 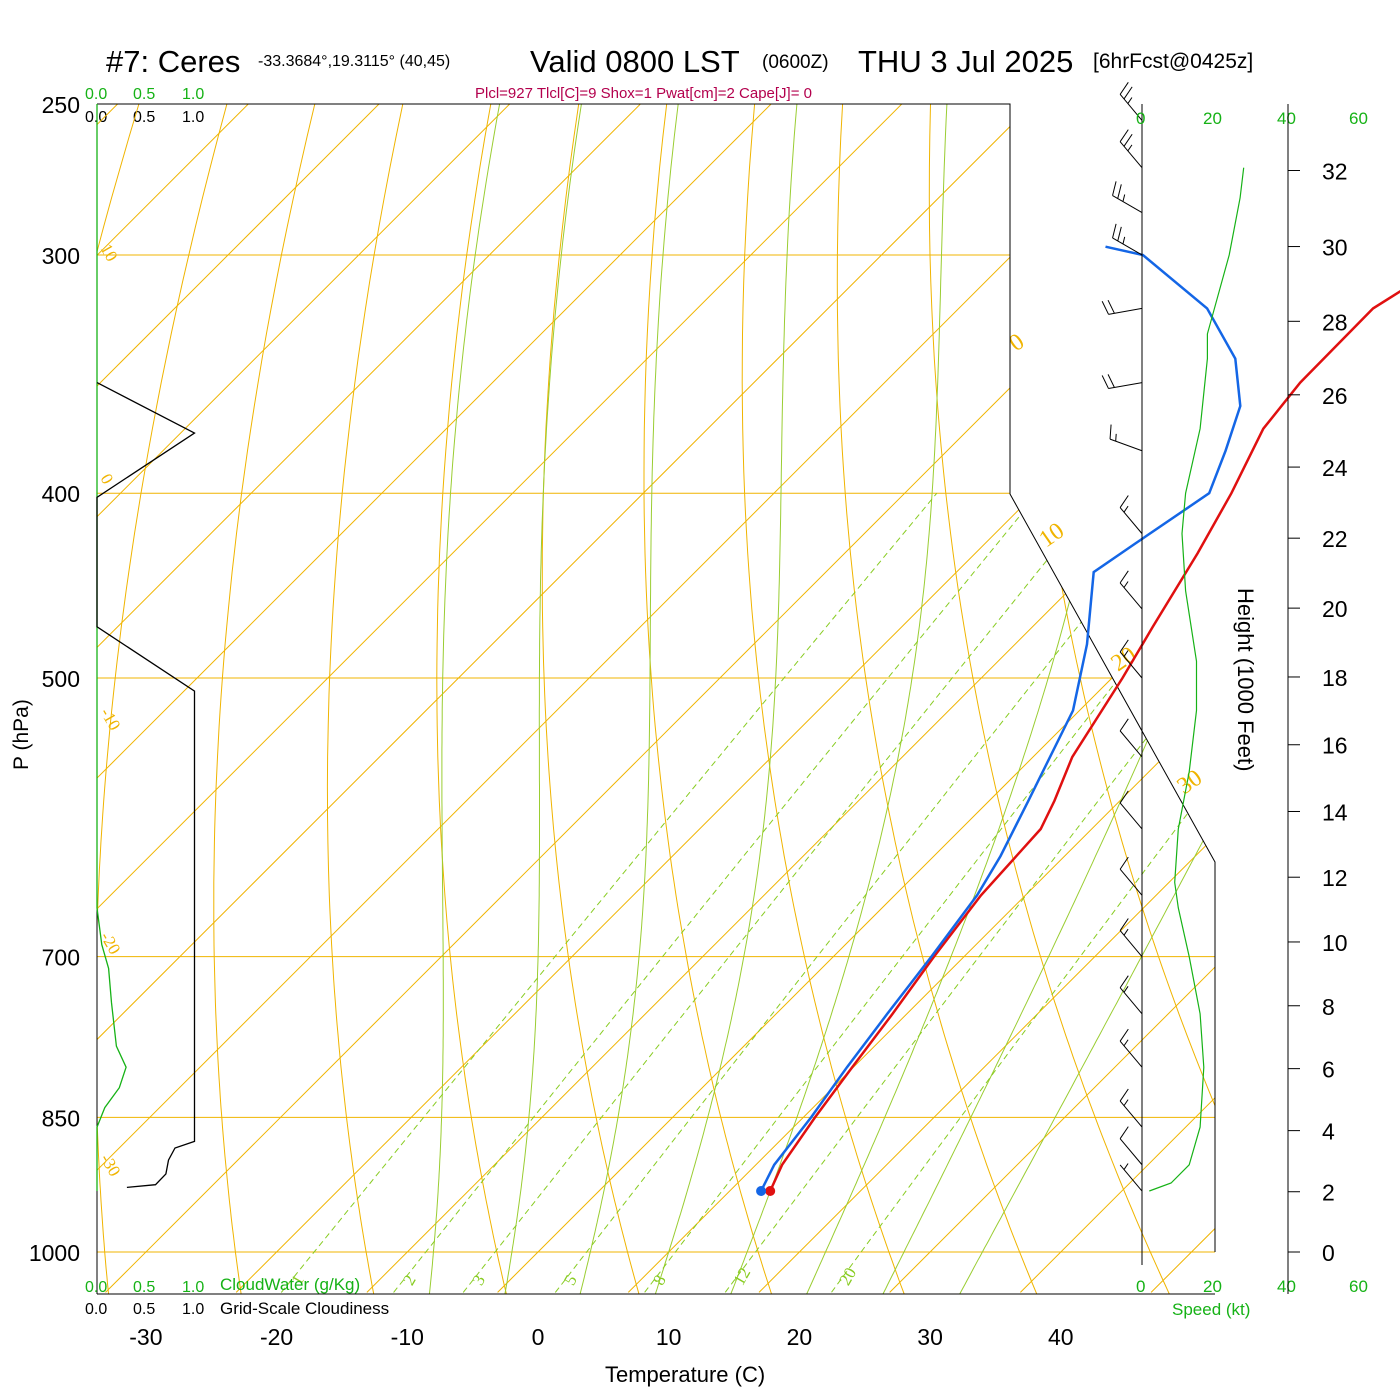 I want to click on pressure-axis-label: P (hPa), so click(x=21, y=734).